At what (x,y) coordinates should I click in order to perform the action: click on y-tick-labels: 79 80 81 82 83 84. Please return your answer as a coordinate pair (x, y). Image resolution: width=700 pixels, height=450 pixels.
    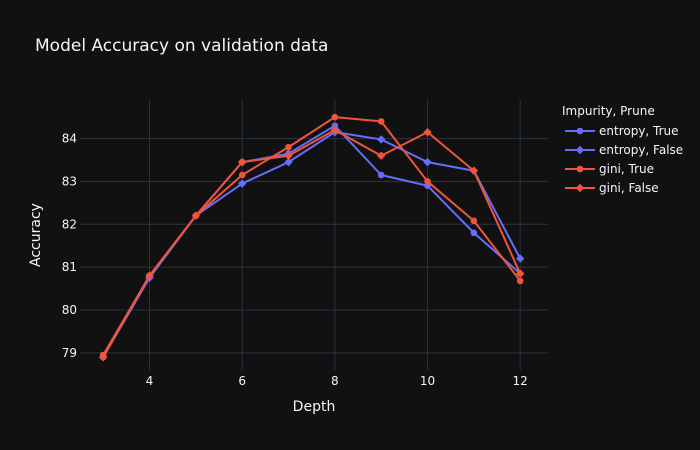
    Looking at the image, I should click on (69, 246).